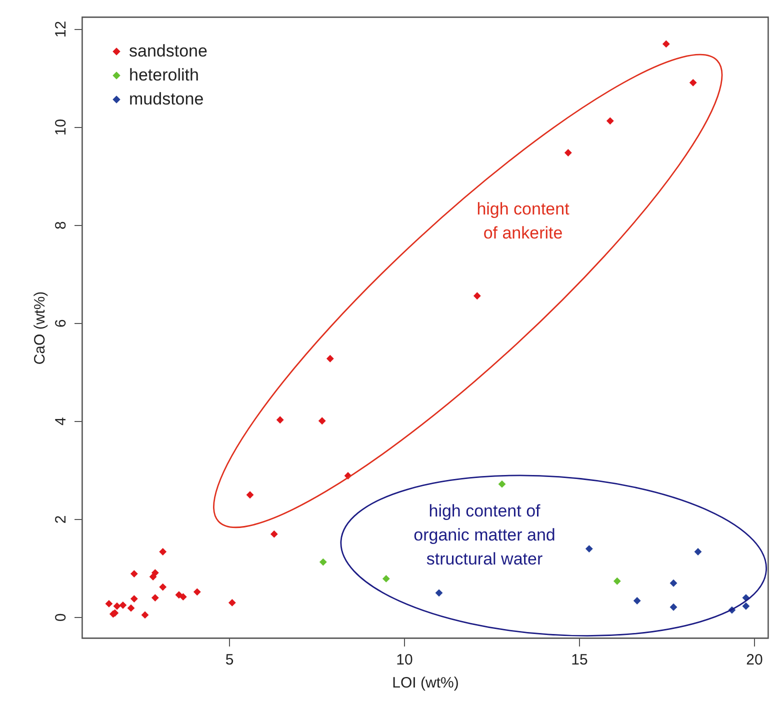 The height and width of the screenshot is (720, 770). What do you see at coordinates (61, 617) in the screenshot?
I see `y-tick-label: 0` at bounding box center [61, 617].